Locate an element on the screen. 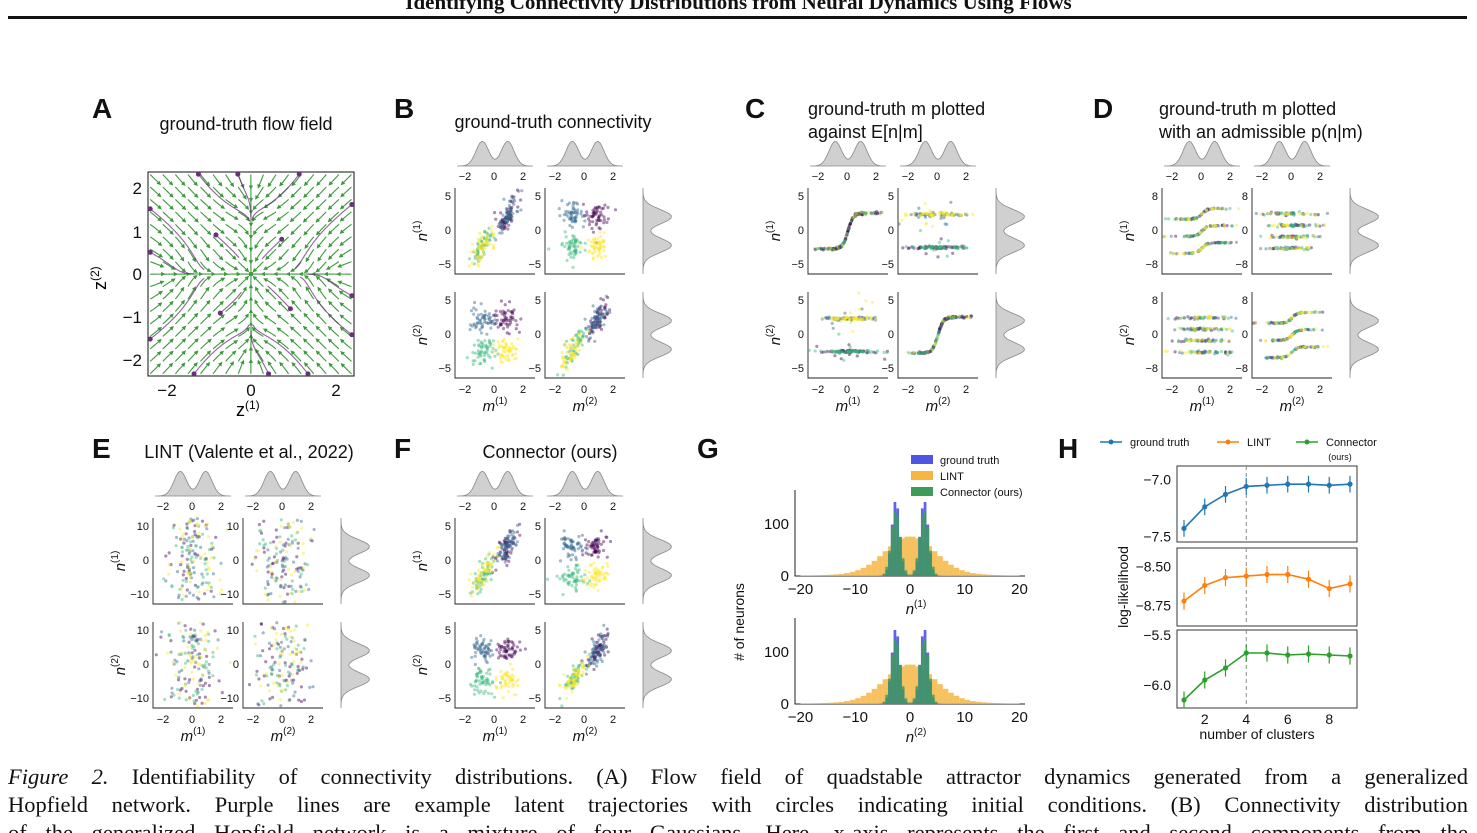  panel-title-d-line2: with an admissible p(n|m) is located at coordinates (1260, 132).